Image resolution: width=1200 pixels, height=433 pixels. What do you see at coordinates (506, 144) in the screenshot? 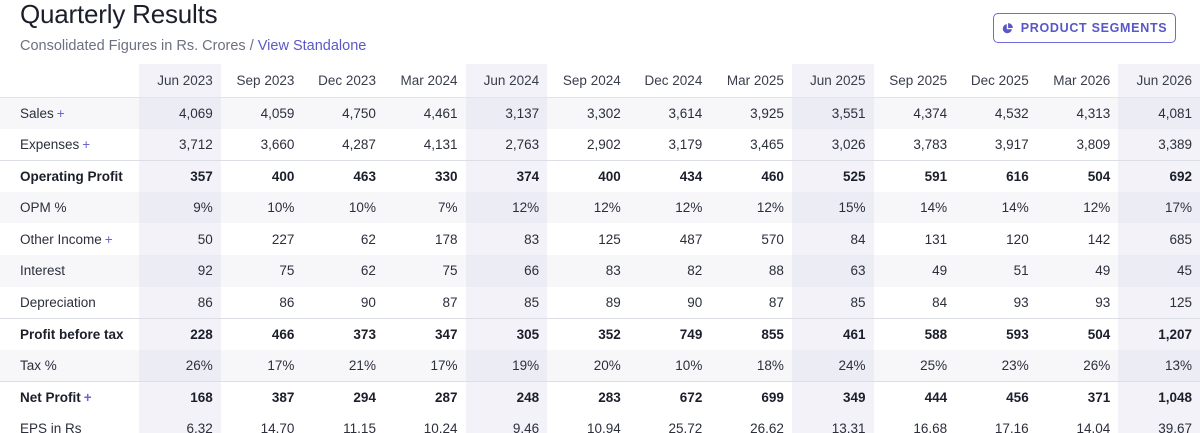
I see `value-cell: 2,763` at bounding box center [506, 144].